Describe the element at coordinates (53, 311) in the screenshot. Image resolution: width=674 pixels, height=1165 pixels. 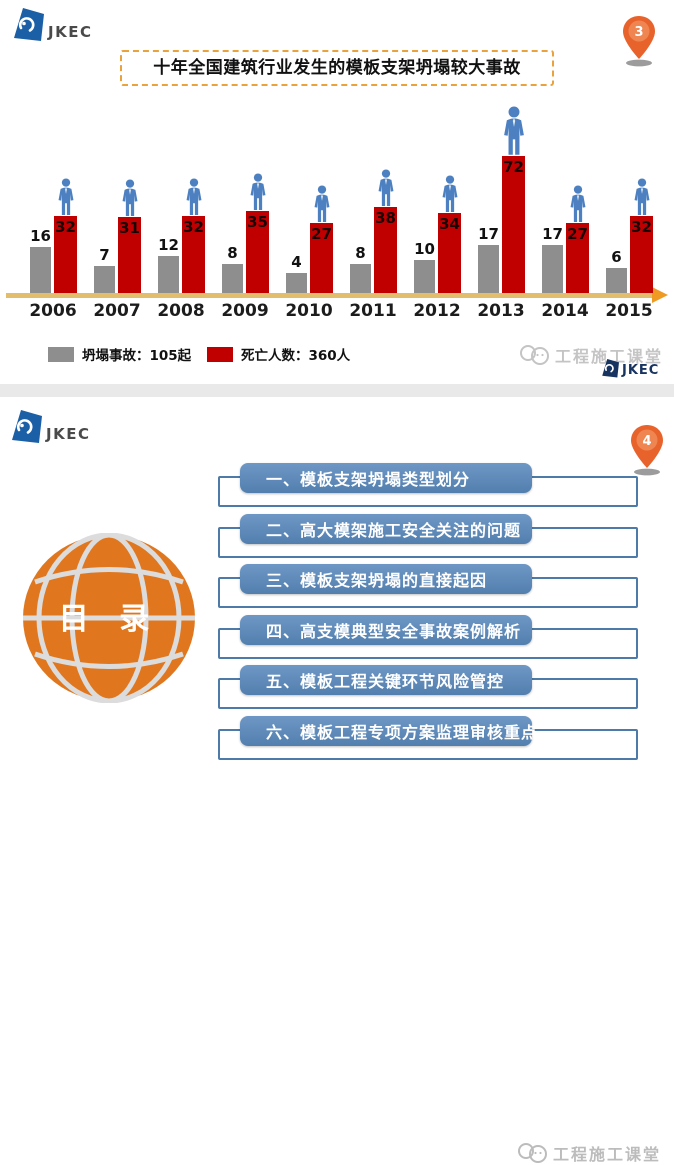
I see `x-tick-label: 2006` at that location.